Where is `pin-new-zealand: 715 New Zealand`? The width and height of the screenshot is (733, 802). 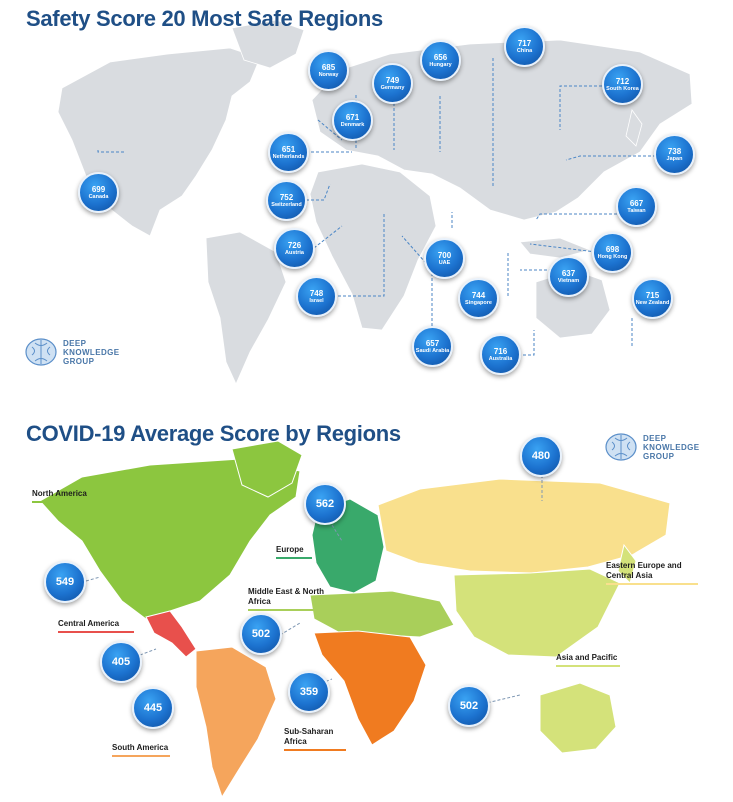 pin-new-zealand: 715 New Zealand is located at coordinates (652, 298).